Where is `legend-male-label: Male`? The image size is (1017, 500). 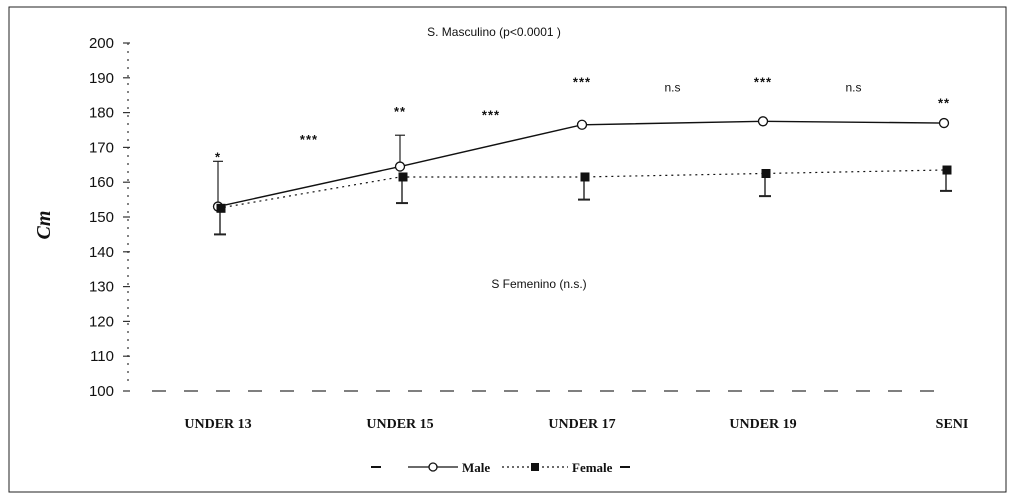 legend-male-label: Male is located at coordinates (476, 467).